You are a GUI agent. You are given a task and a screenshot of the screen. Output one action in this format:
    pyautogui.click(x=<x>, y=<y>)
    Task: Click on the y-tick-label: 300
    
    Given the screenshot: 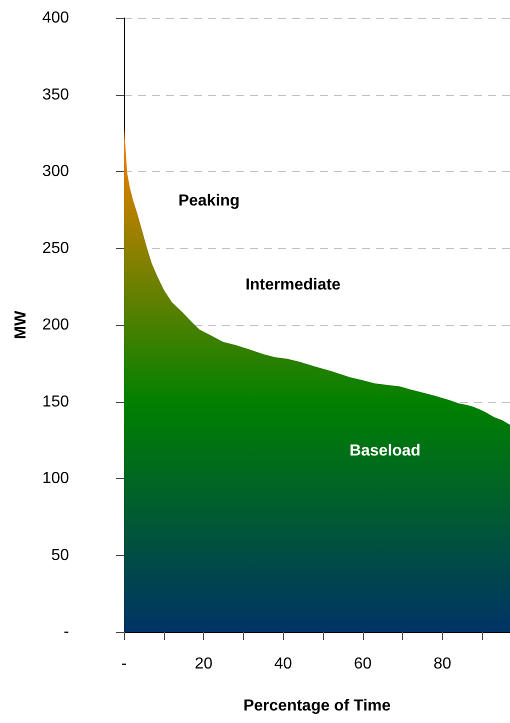 What is the action you would take?
    pyautogui.click(x=56, y=171)
    